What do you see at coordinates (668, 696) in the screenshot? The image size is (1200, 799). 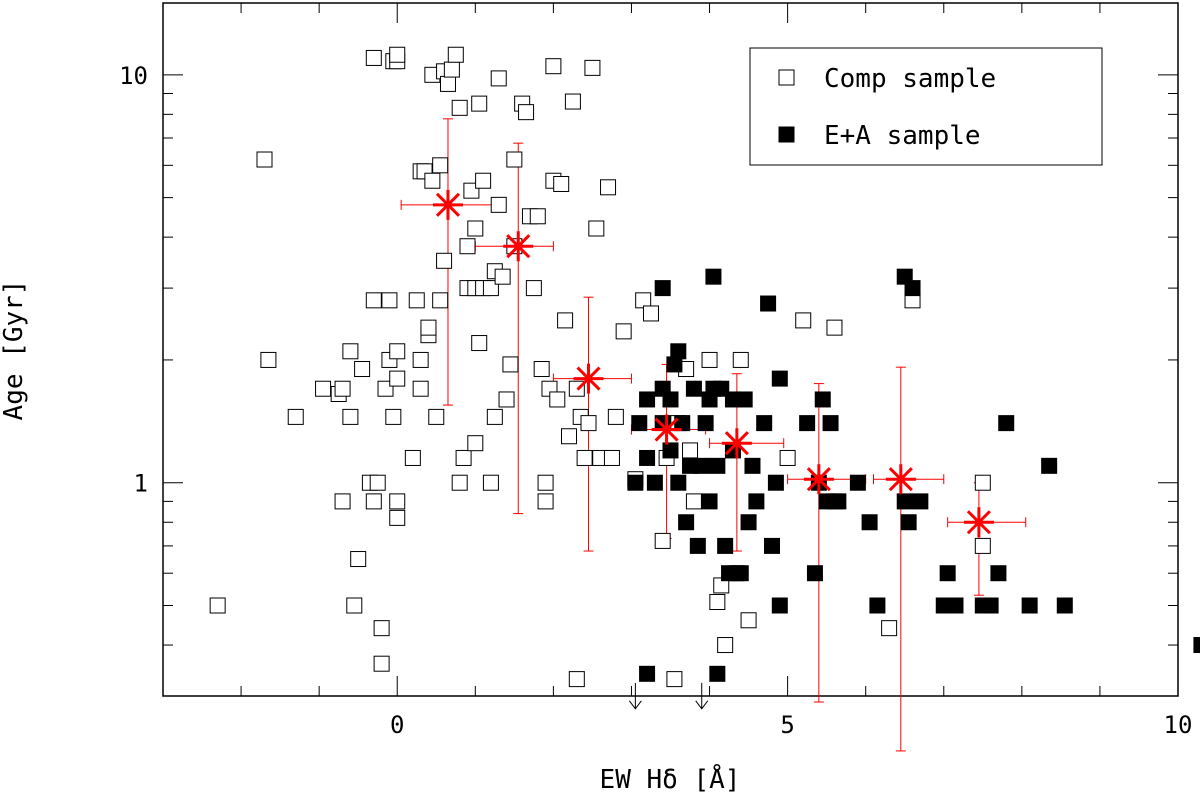 I see `upper-limit-arrows` at bounding box center [668, 696].